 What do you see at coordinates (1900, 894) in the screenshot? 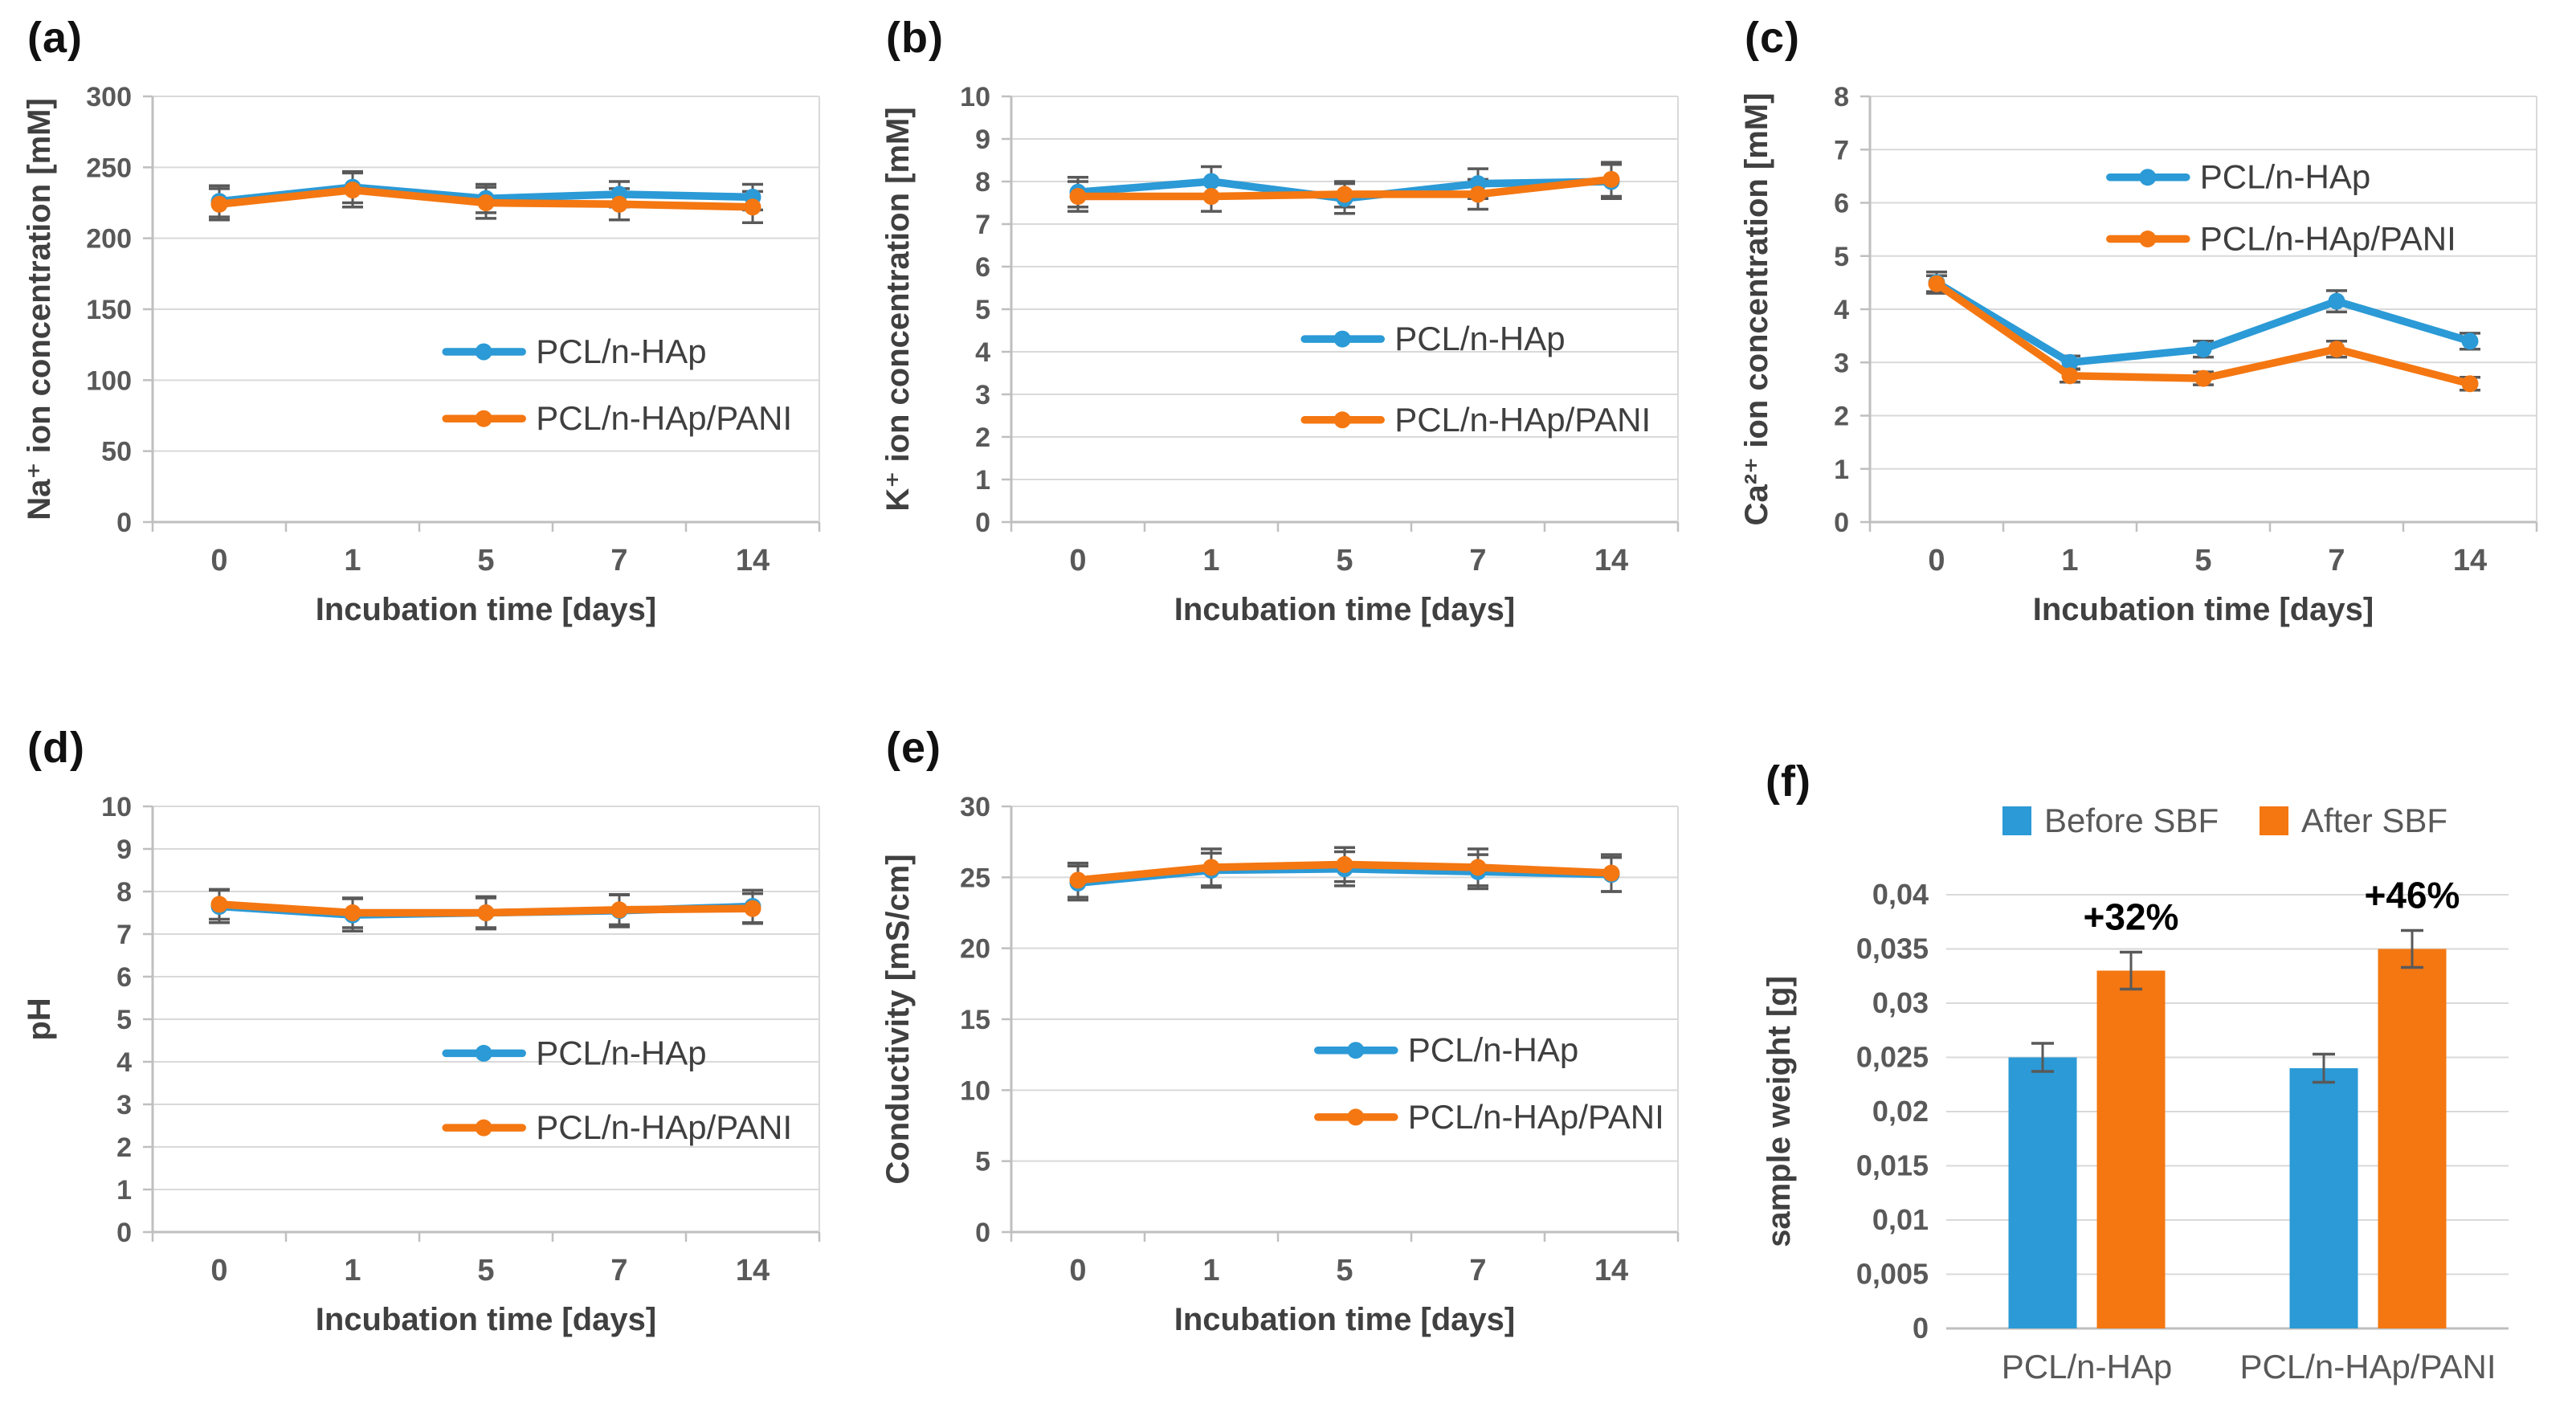
I see `y-tick-label: 0,04` at bounding box center [1900, 894].